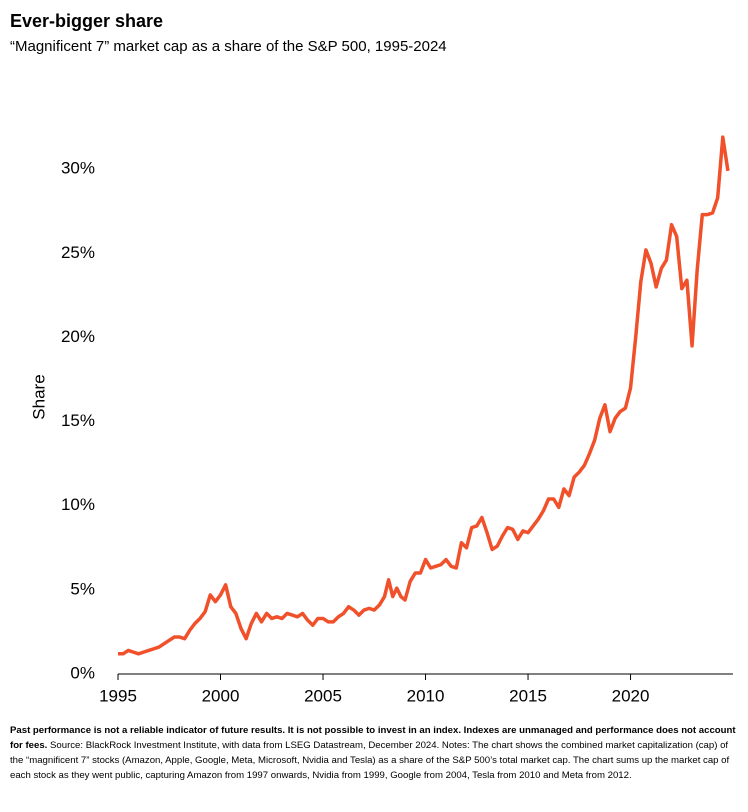 The height and width of the screenshot is (812, 748). I want to click on y-tick-label: 25%, so click(78, 252).